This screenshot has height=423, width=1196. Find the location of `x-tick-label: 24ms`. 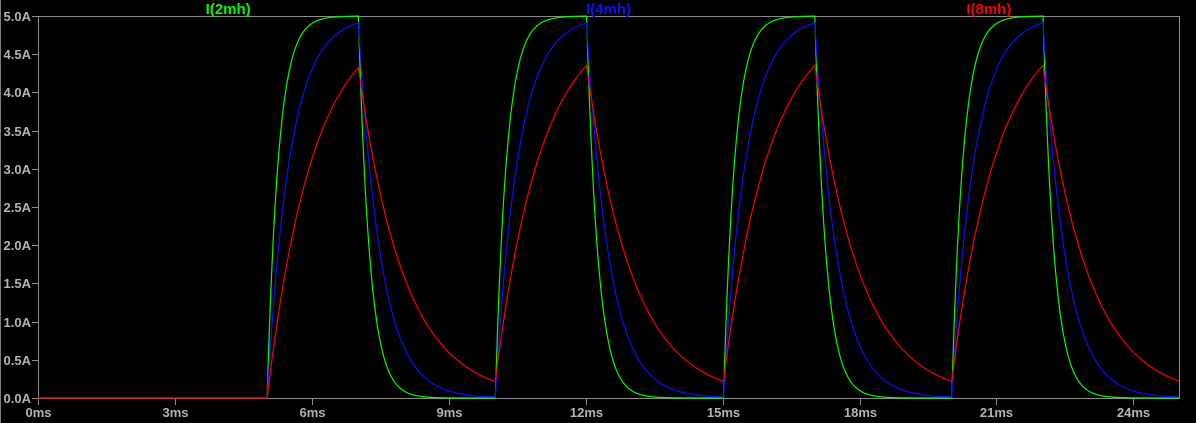

x-tick-label: 24ms is located at coordinates (1133, 412).